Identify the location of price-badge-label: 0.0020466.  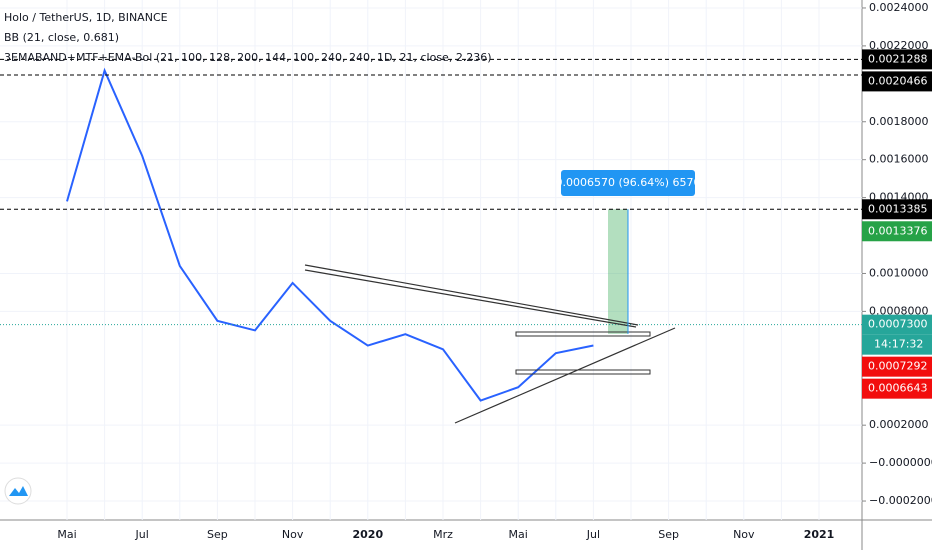
(898, 80).